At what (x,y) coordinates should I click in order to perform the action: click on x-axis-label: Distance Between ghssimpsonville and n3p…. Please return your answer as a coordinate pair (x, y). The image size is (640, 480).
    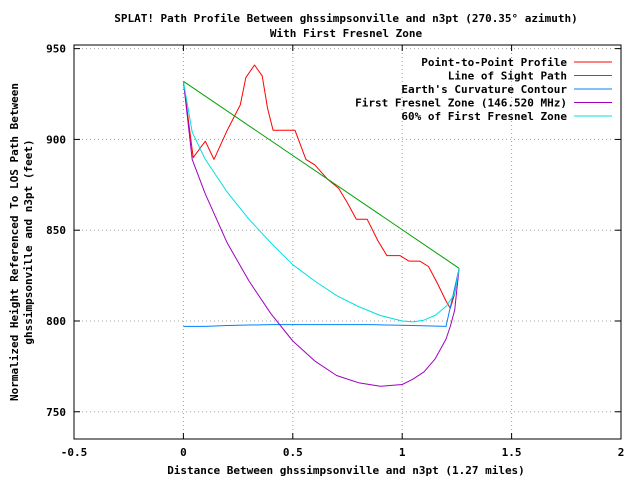
    Looking at the image, I should click on (346, 470).